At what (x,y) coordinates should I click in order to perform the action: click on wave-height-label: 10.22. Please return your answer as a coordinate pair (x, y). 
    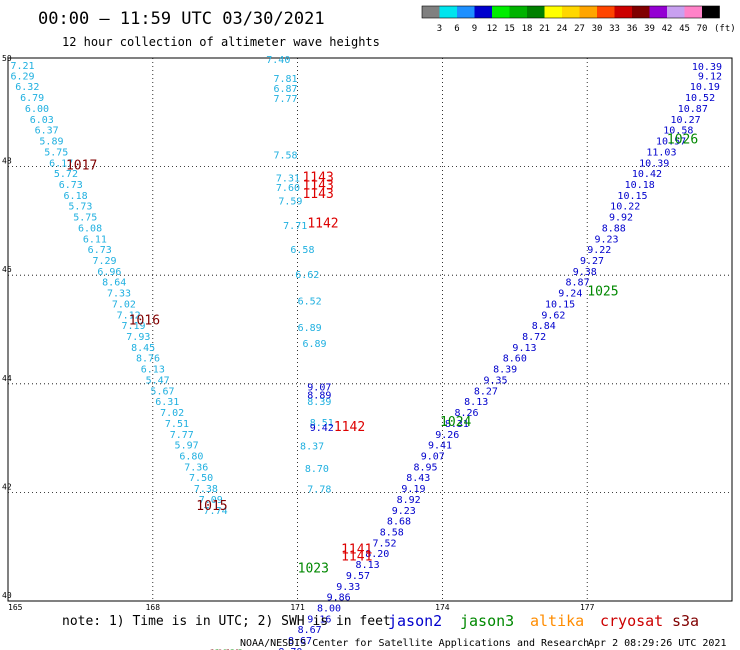
    Looking at the image, I should click on (625, 207).